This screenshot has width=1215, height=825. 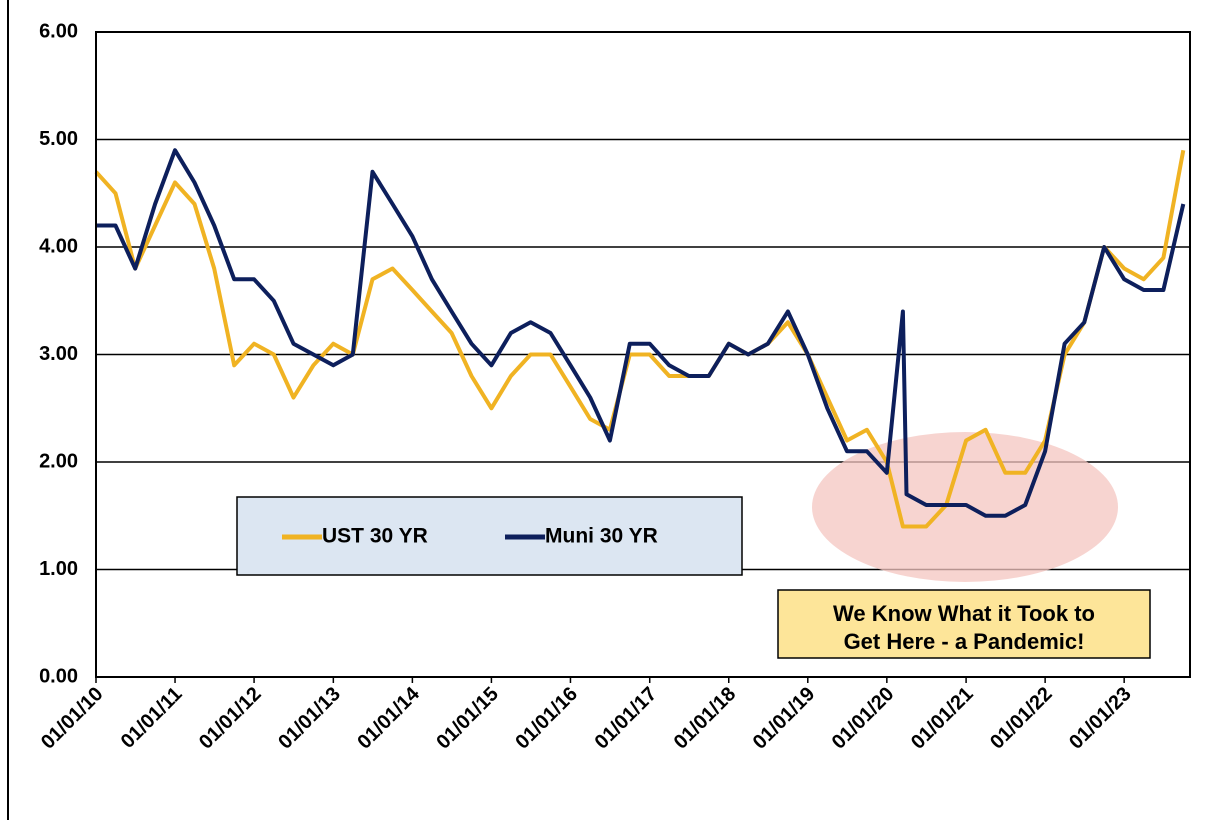 What do you see at coordinates (863, 718) in the screenshot?
I see `x-tick-label: 01/01/20` at bounding box center [863, 718].